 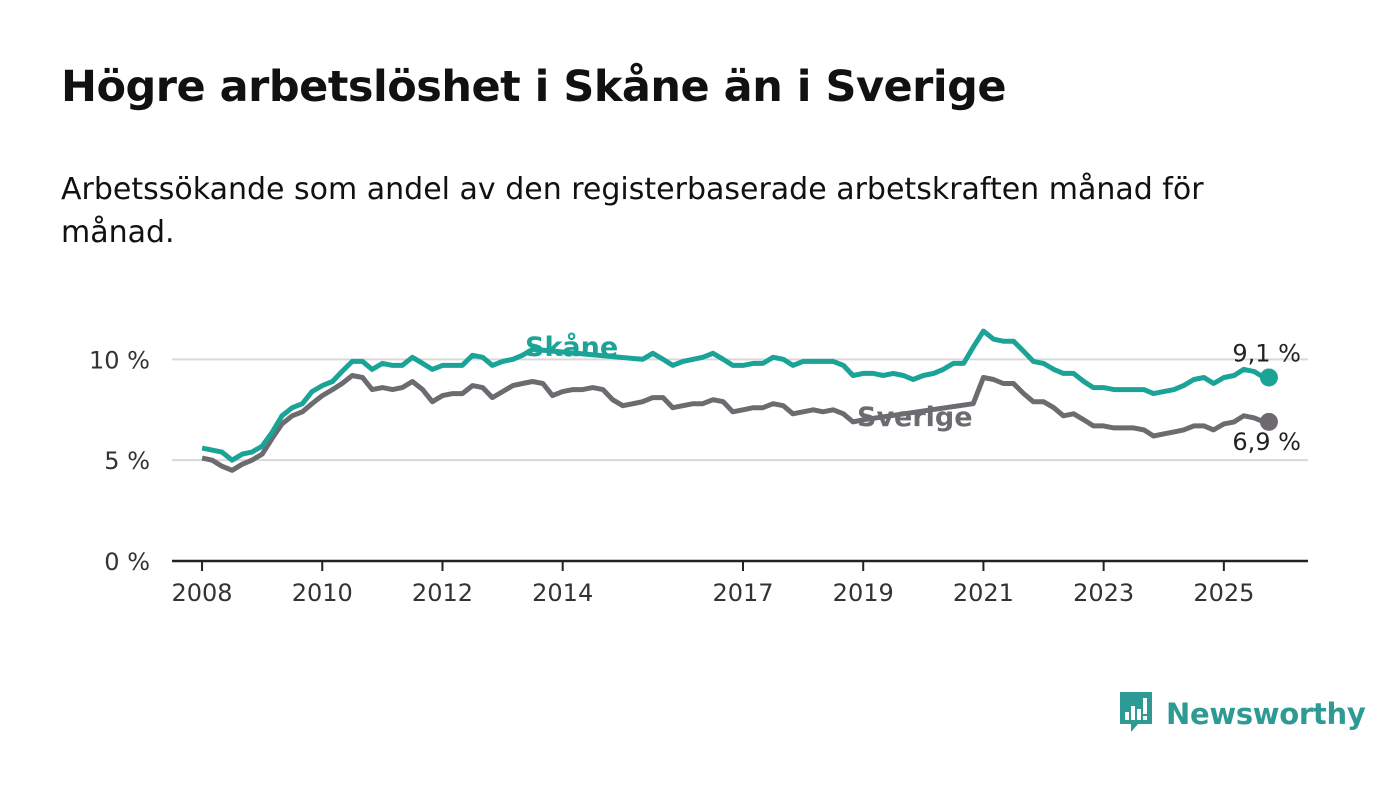 I want to click on x-tick-label: 2012, so click(x=442, y=593).